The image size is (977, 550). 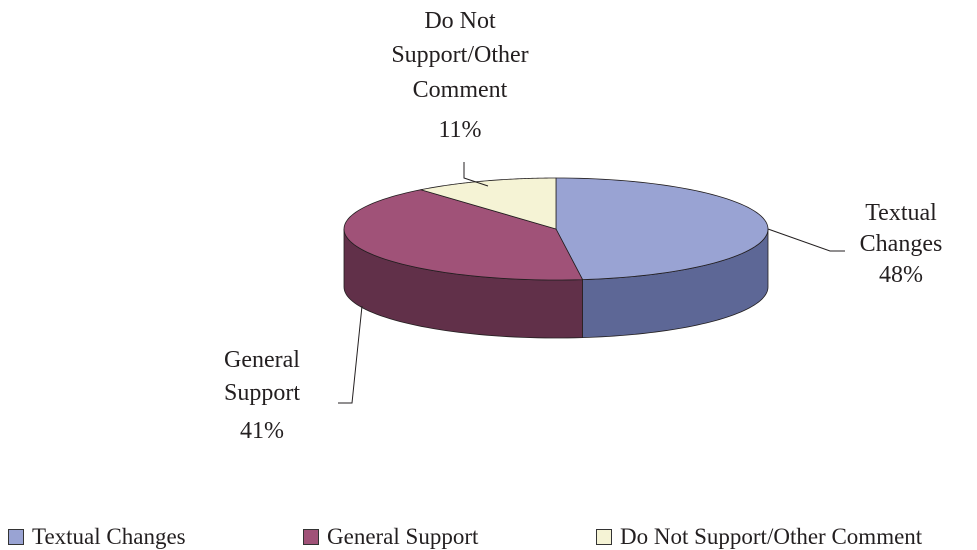 I want to click on legend-label-general-support: General Support, so click(x=403, y=536).